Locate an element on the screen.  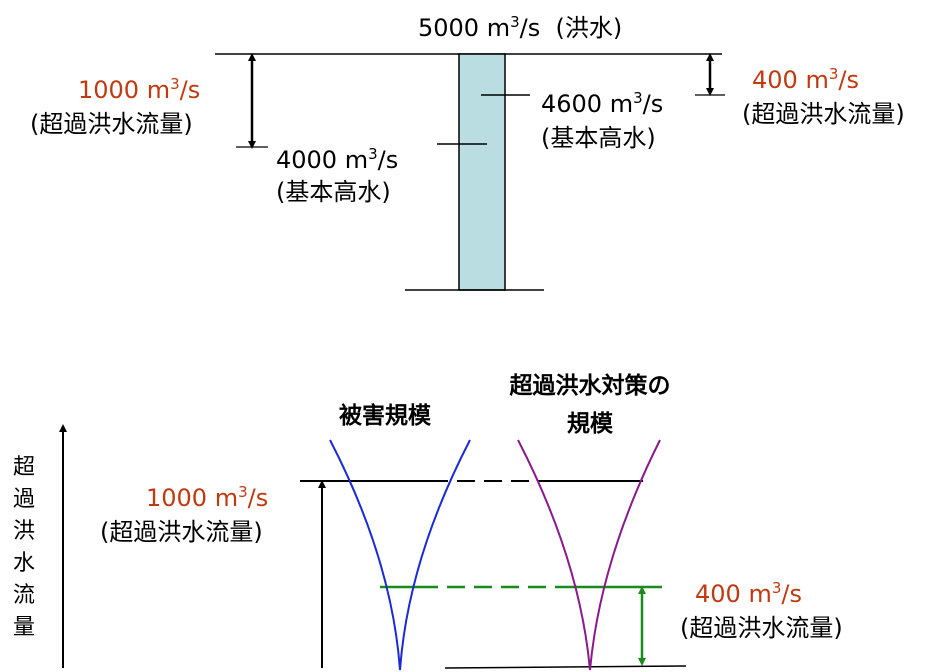
excess-1000-label: (超過洪水流量) is located at coordinates (181, 532).